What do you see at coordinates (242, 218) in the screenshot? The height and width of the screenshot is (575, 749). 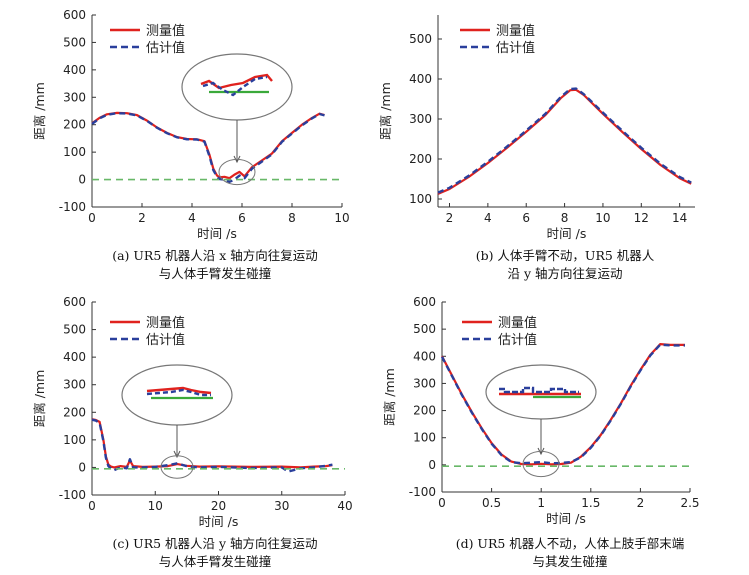 I see `panel-a-xtick-label: 6` at bounding box center [242, 218].